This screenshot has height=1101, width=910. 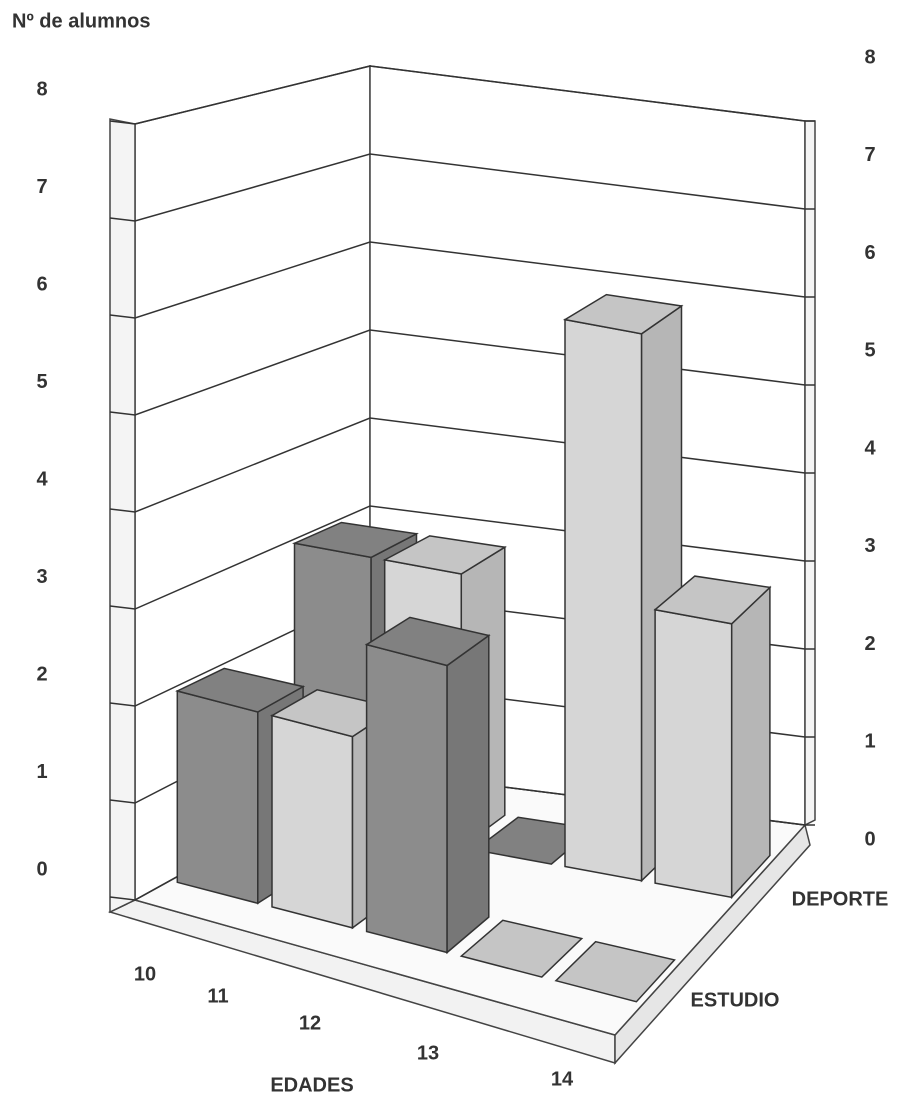 What do you see at coordinates (840, 899) in the screenshot?
I see `series-label: DEPORTE` at bounding box center [840, 899].